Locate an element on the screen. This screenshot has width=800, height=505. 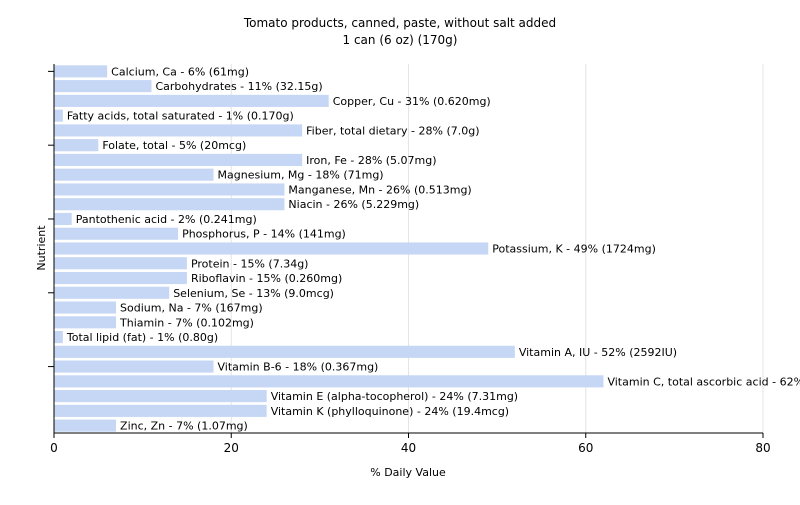
bar-label: Copper, Cu - 31% (0.620mg) is located at coordinates (412, 101).